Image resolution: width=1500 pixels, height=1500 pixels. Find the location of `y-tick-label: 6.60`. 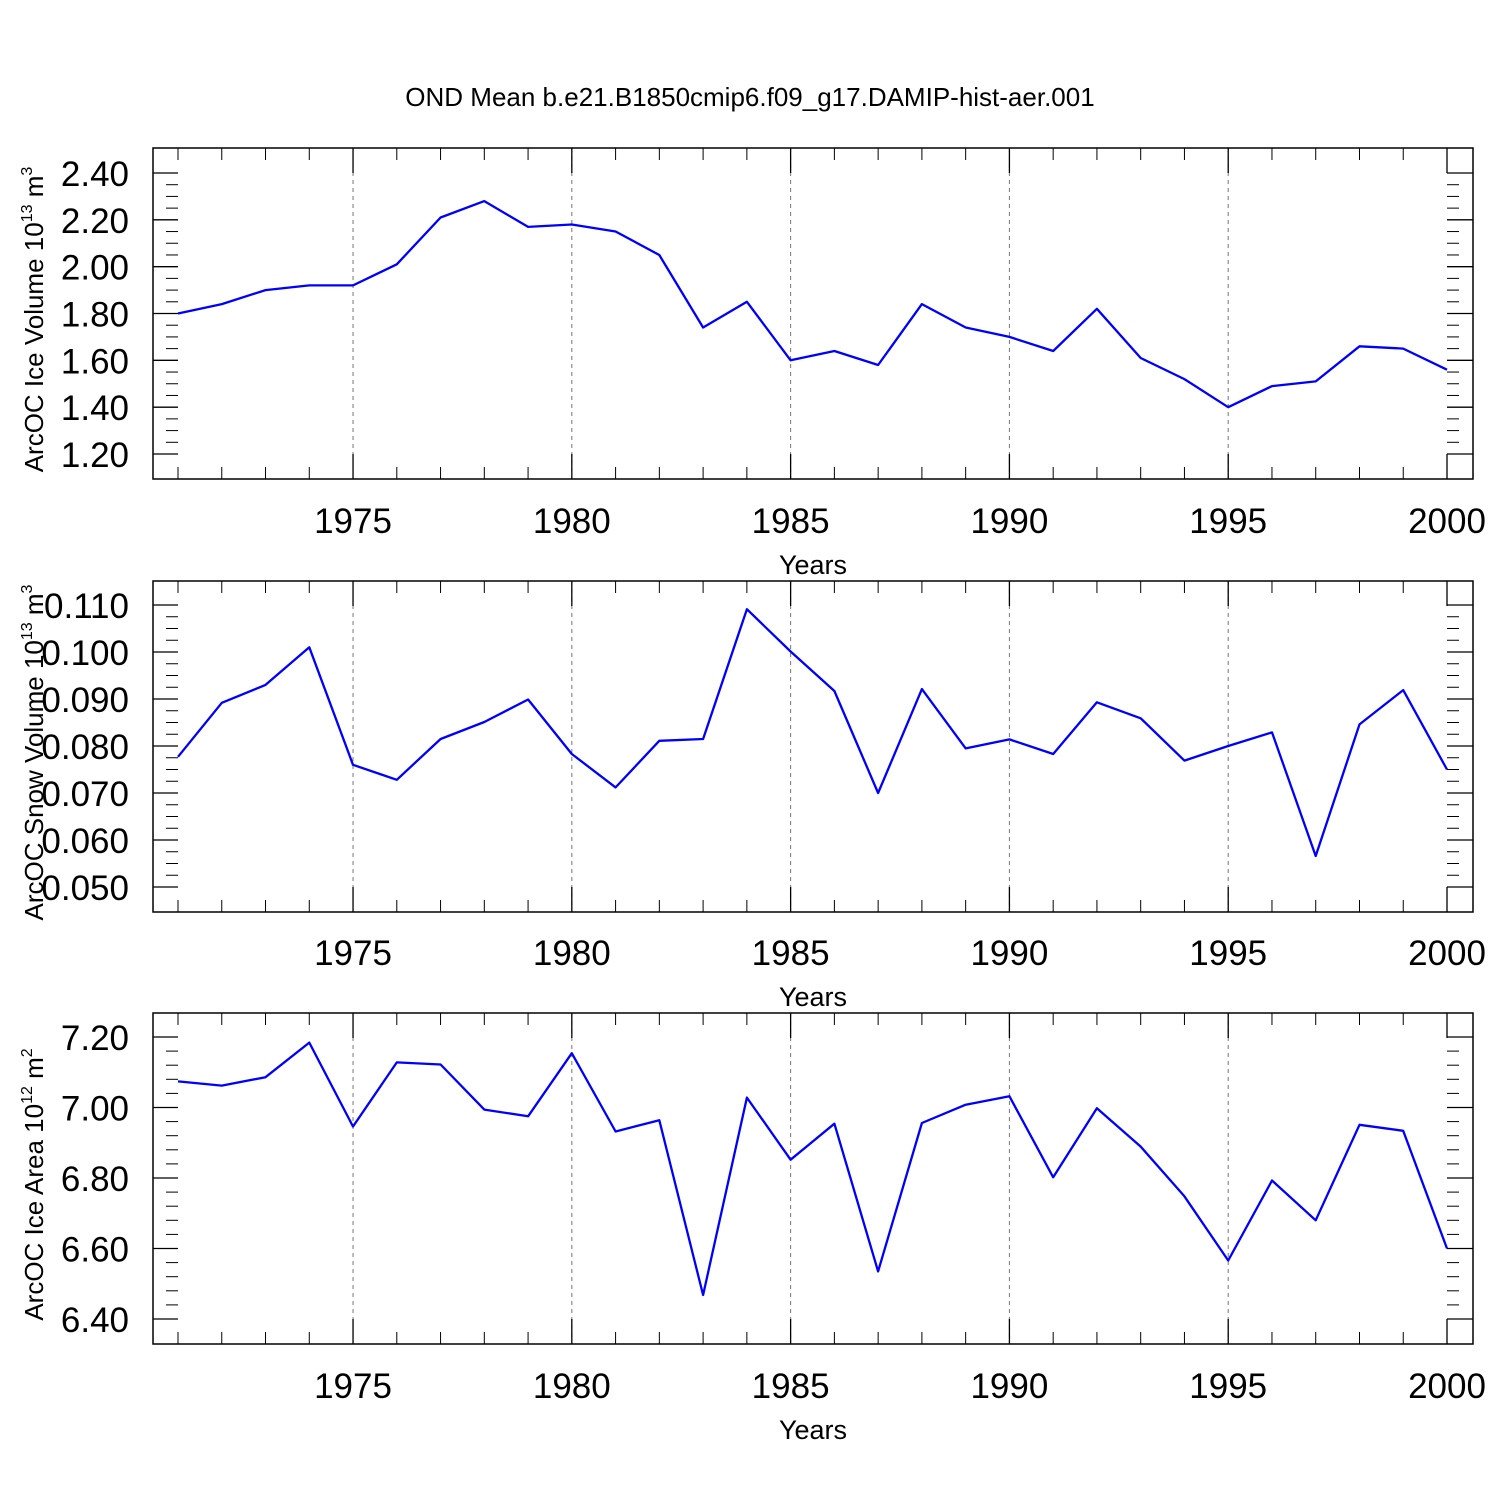

y-tick-label: 6.60 is located at coordinates (95, 1250).